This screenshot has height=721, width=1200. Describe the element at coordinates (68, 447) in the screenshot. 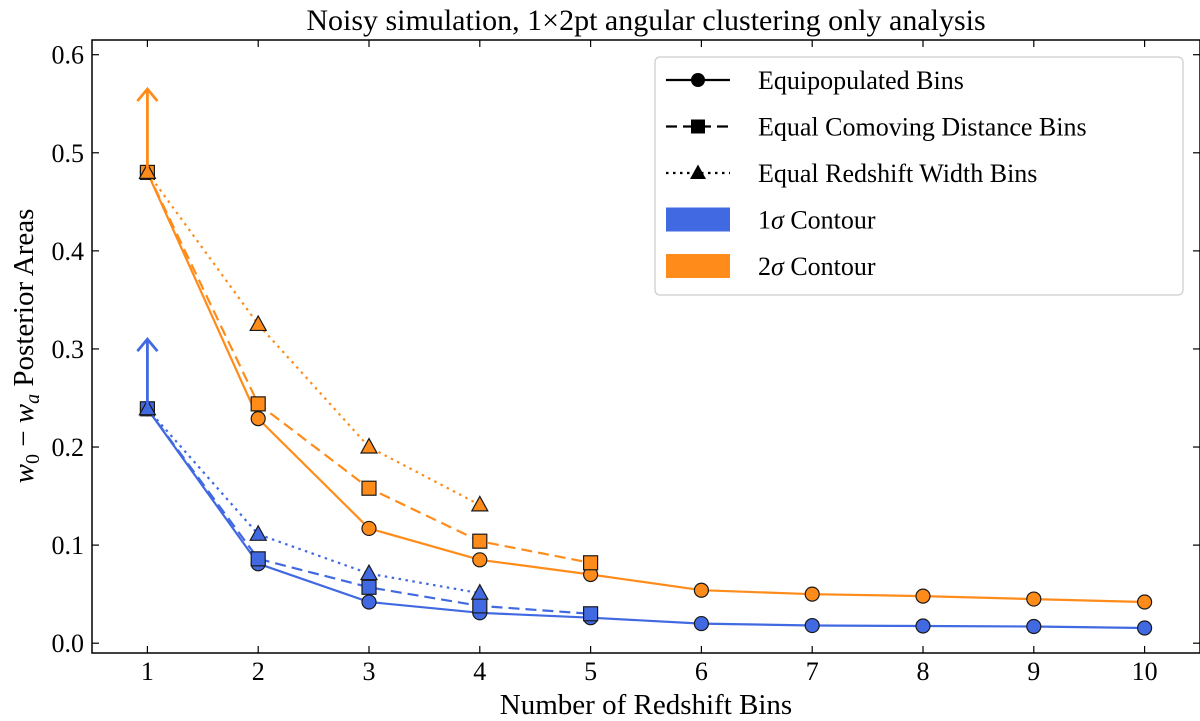

I see `y-tick-label: 0.2` at that location.